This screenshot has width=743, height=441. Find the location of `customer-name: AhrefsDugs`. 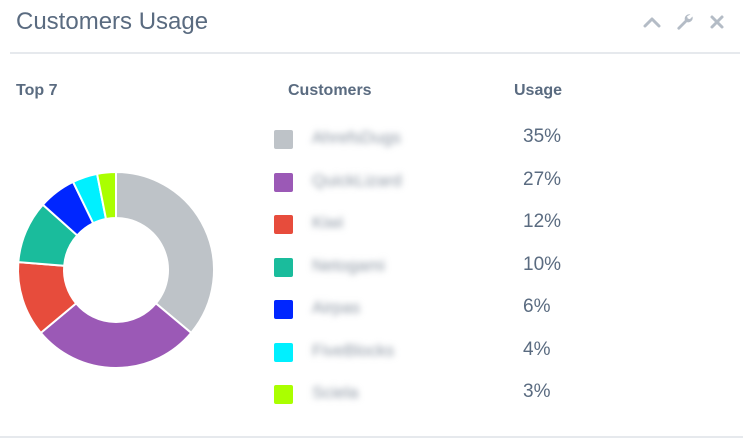

customer-name: AhrefsDugs is located at coordinates (356, 137).